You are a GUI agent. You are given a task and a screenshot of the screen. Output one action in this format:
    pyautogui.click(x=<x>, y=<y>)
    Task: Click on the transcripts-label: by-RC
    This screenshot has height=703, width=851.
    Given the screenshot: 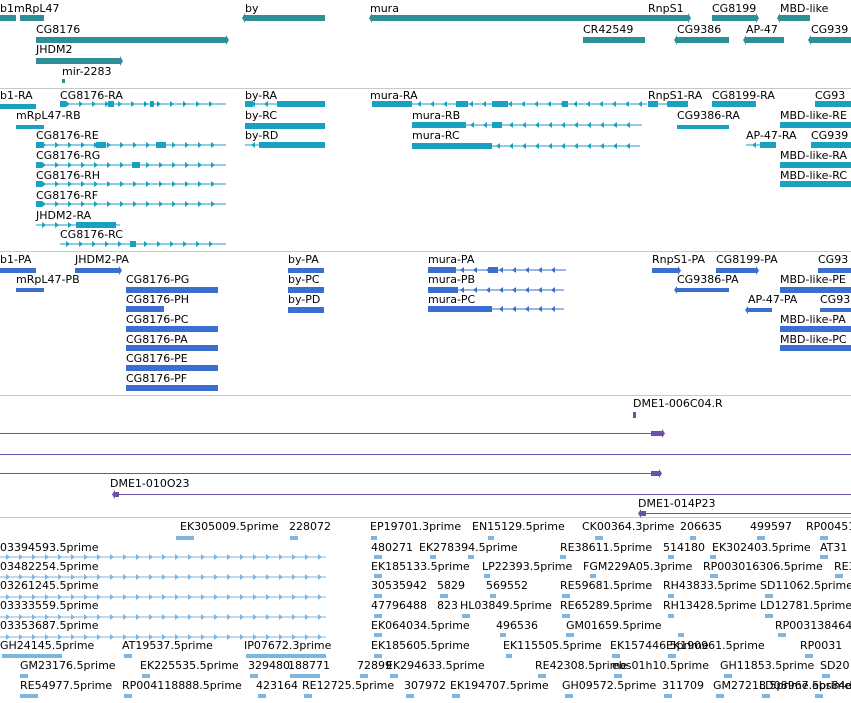 What is the action you would take?
    pyautogui.click(x=261, y=115)
    